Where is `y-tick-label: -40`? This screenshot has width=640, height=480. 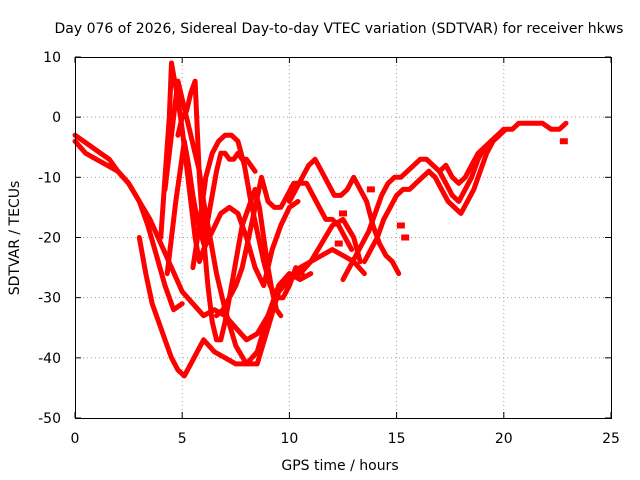 y-tick-label: -40 is located at coordinates (49, 359).